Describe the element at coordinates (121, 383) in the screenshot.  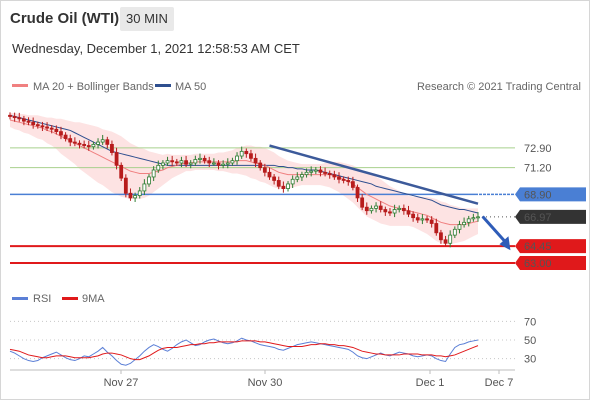
I see `x-tick-label: Nov 27` at that location.